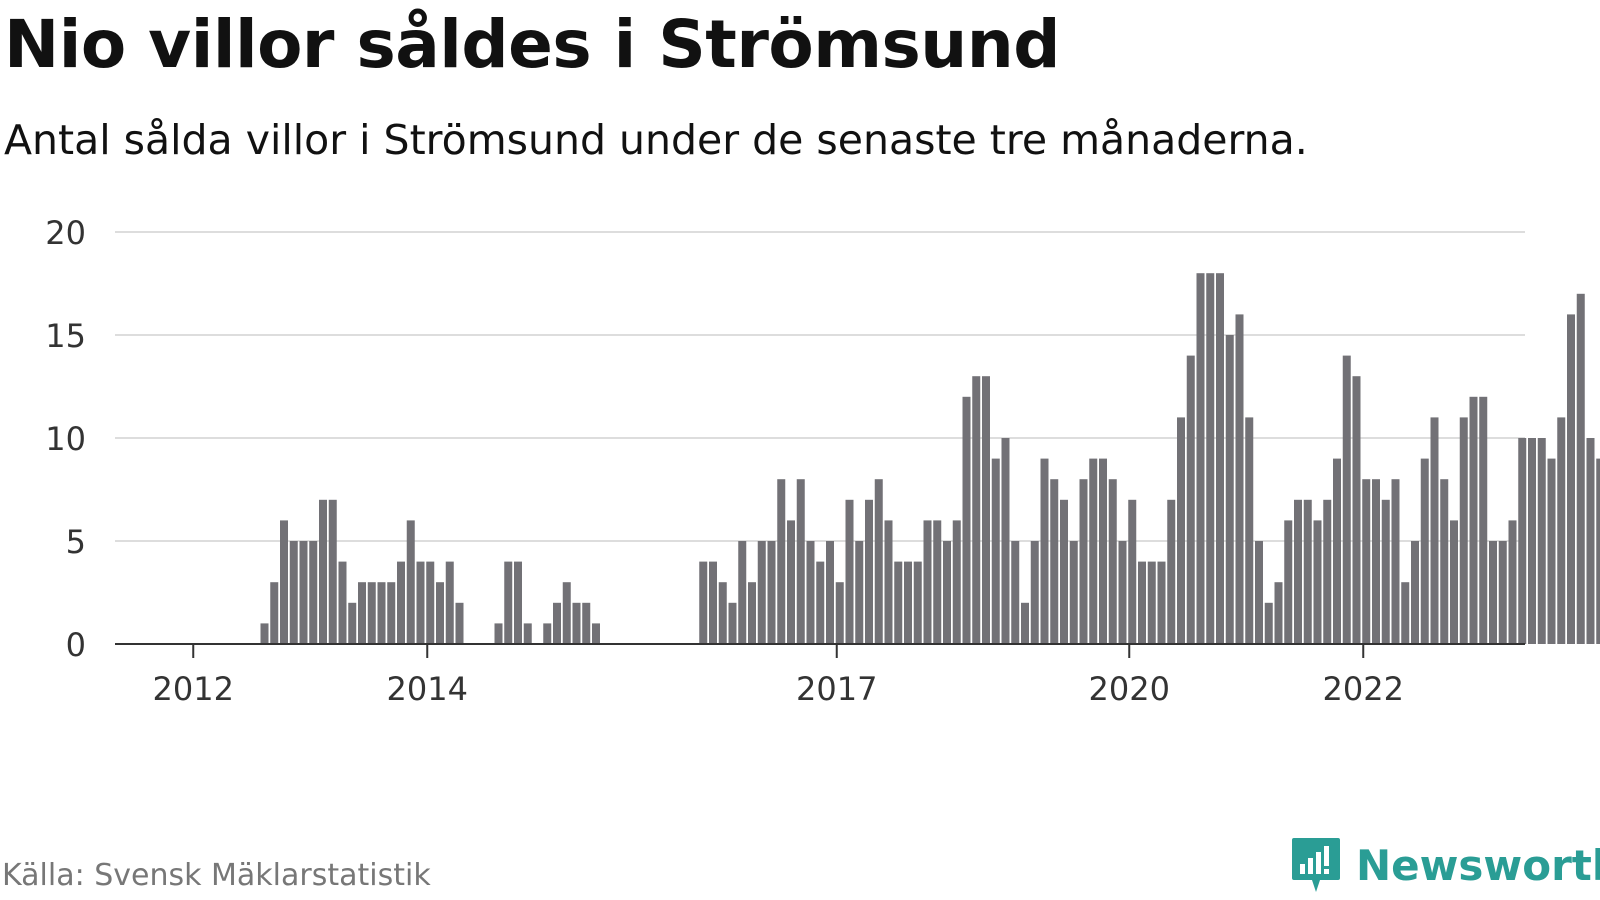 The image size is (1600, 900). Describe the element at coordinates (65, 439) in the screenshot. I see `y-tick-label: 10` at that location.